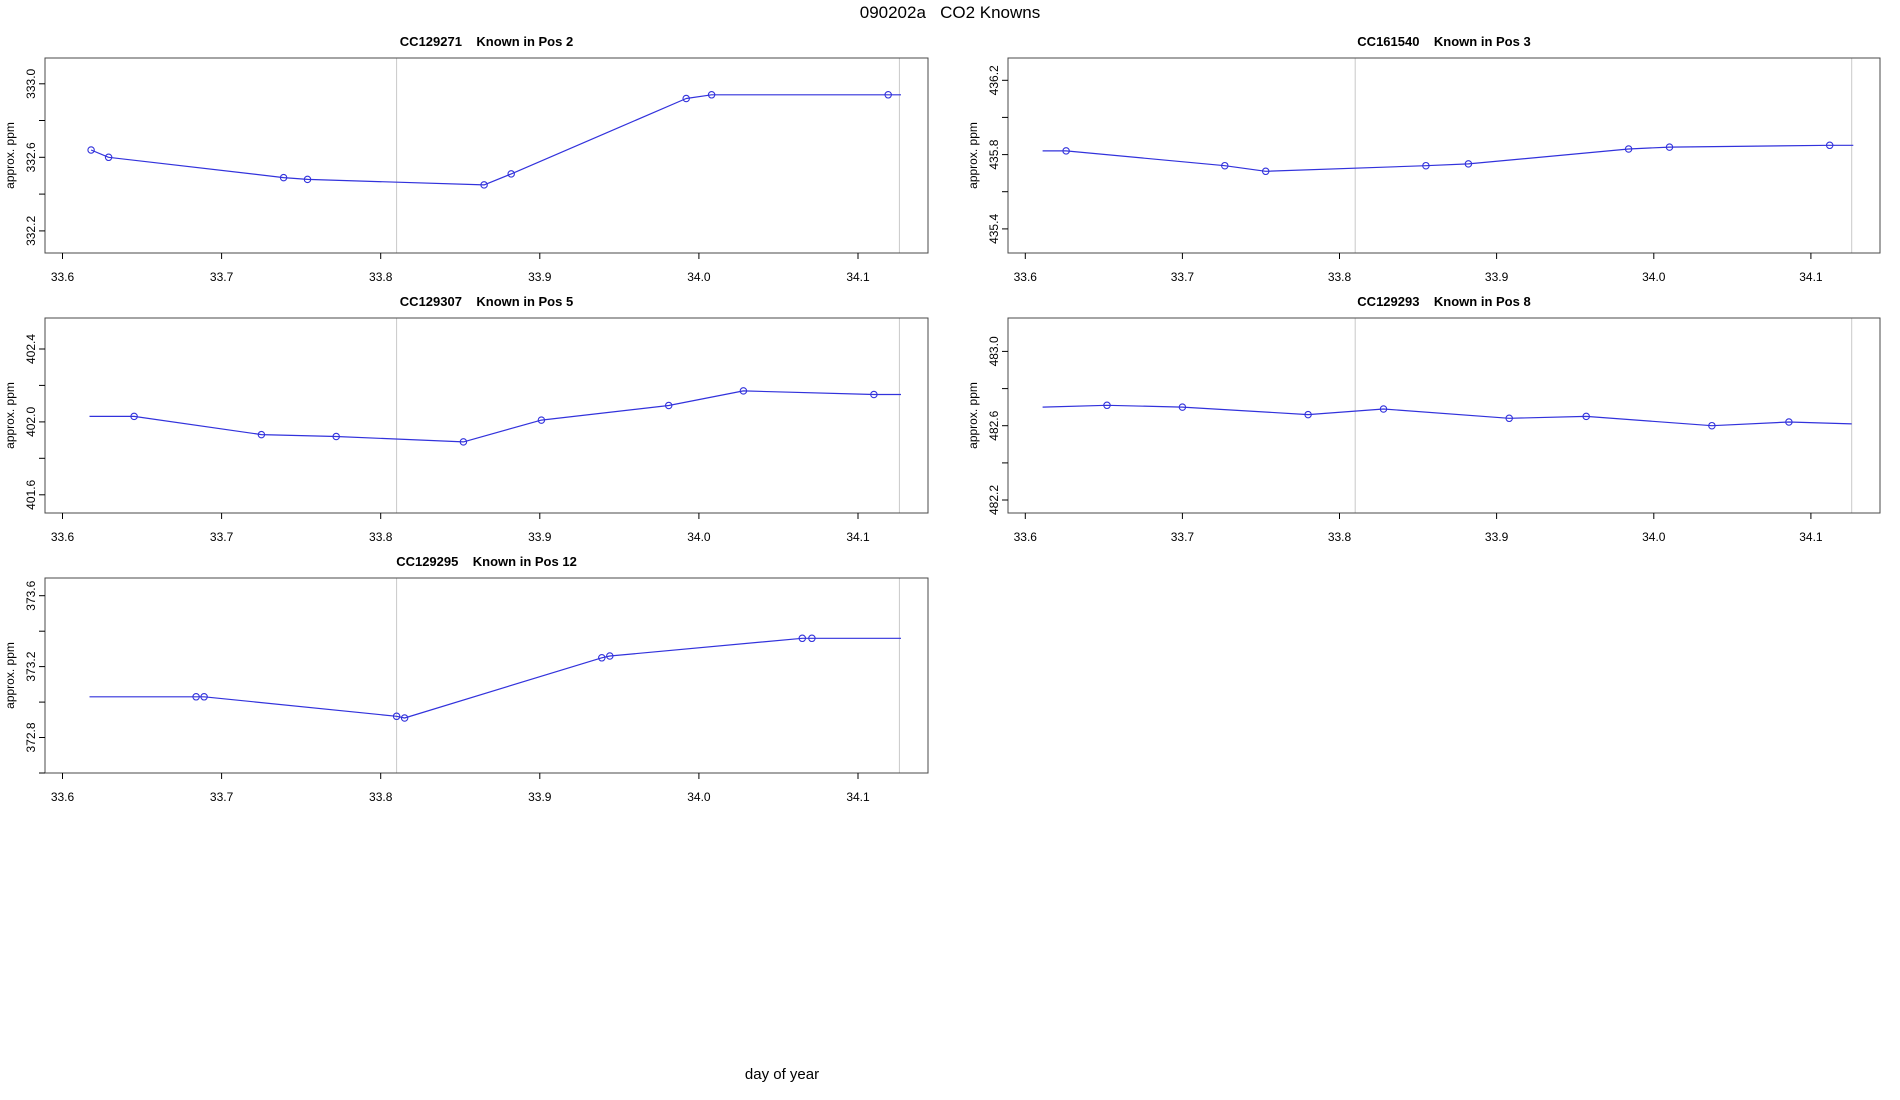 The image size is (1900, 1100). I want to click on y-tick-label: 402.0, so click(31, 422).